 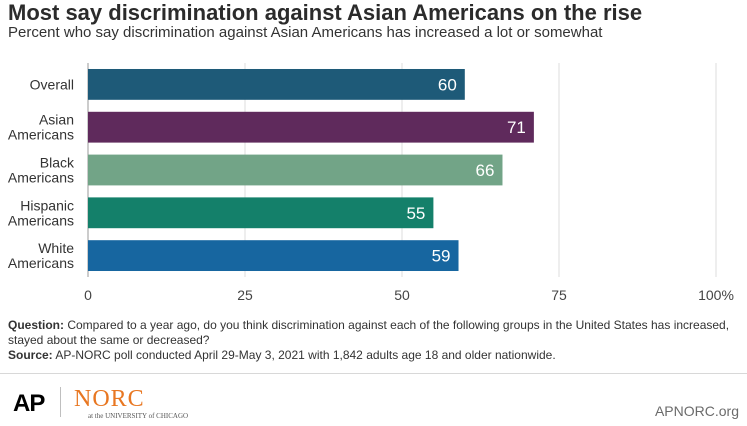 What do you see at coordinates (36, 325) in the screenshot?
I see `question-label: Question:` at bounding box center [36, 325].